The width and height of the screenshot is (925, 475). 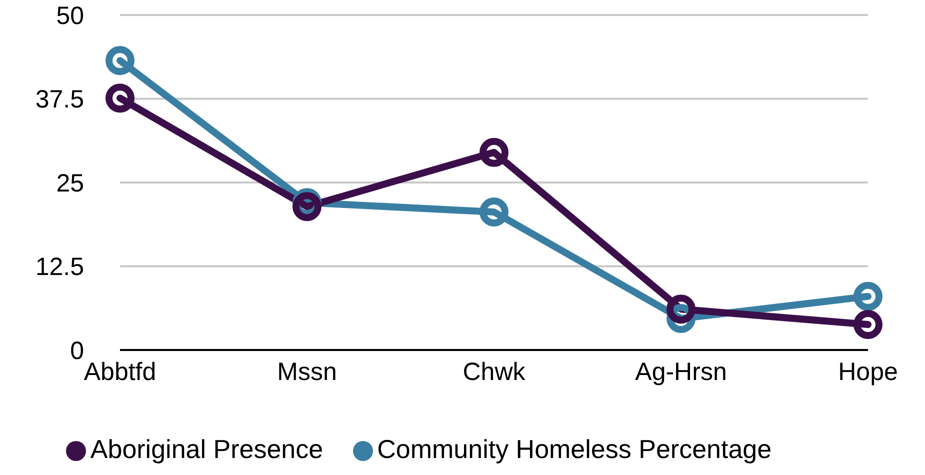 I want to click on y-tick-label: 37.5, so click(x=59, y=100).